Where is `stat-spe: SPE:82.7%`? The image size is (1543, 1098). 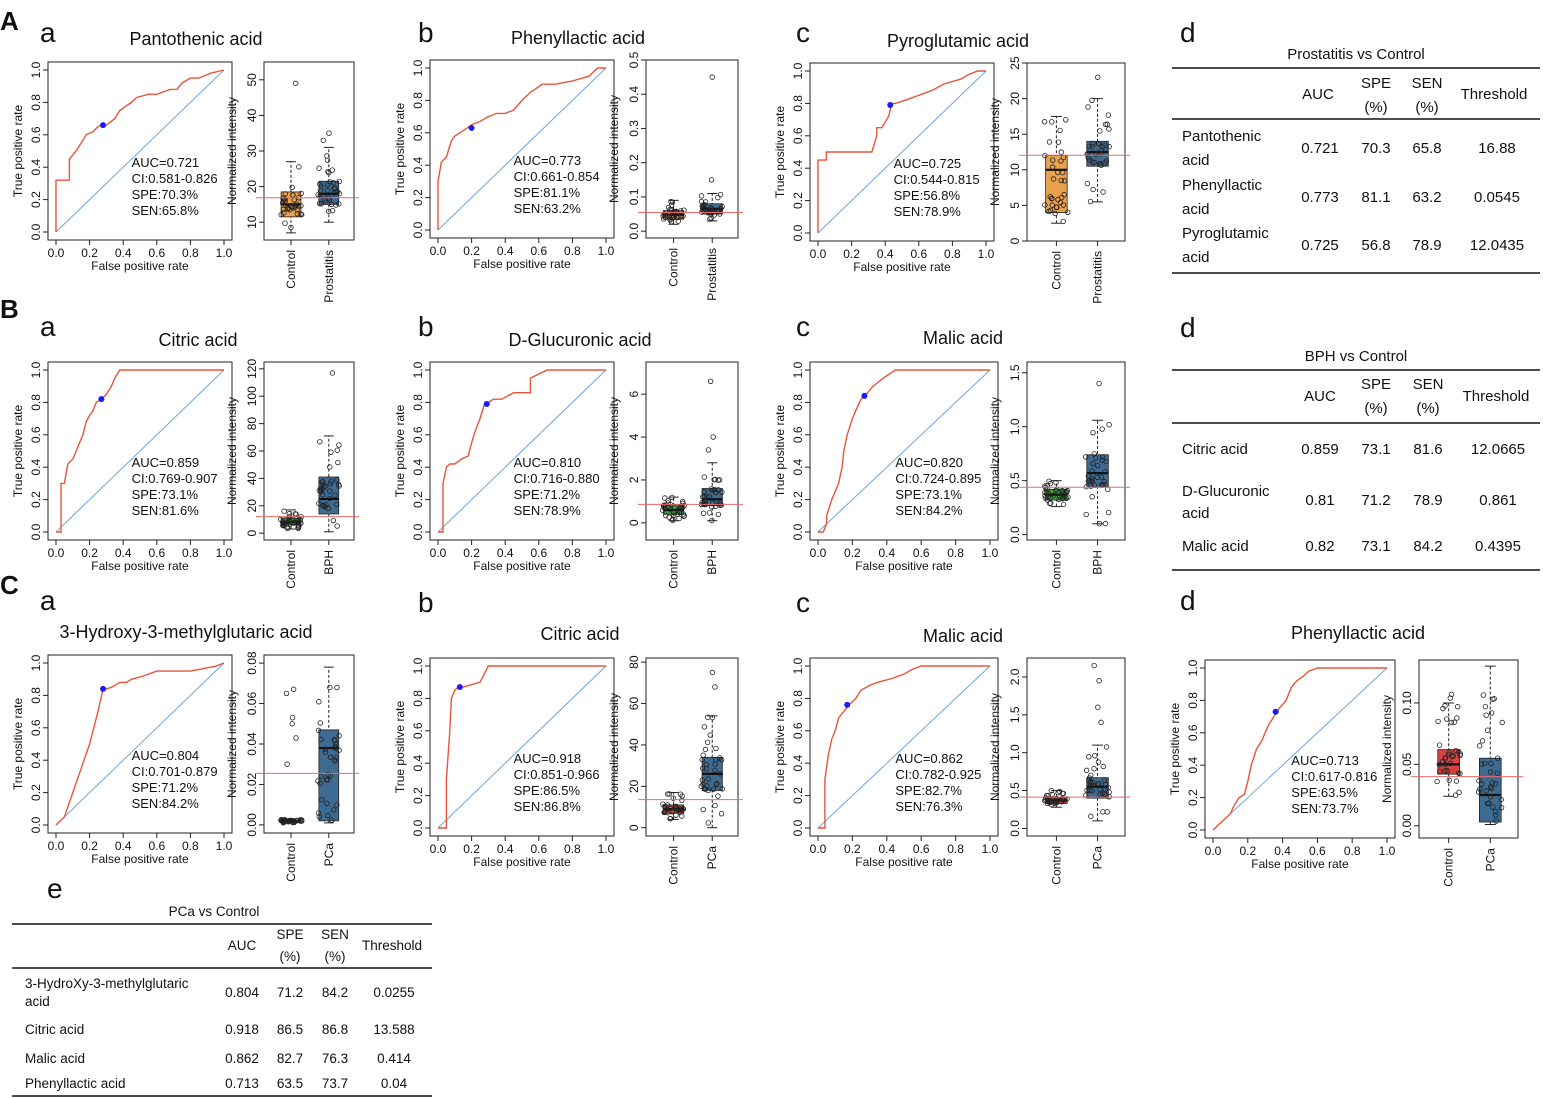 stat-spe: SPE:82.7% is located at coordinates (928, 790).